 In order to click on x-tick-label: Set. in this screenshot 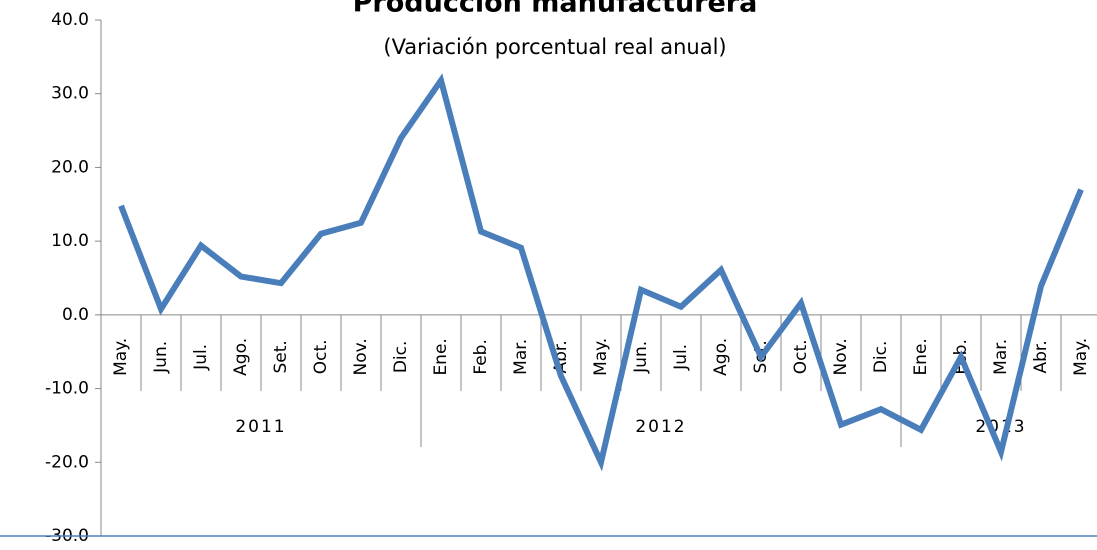, I will do `click(281, 356)`.